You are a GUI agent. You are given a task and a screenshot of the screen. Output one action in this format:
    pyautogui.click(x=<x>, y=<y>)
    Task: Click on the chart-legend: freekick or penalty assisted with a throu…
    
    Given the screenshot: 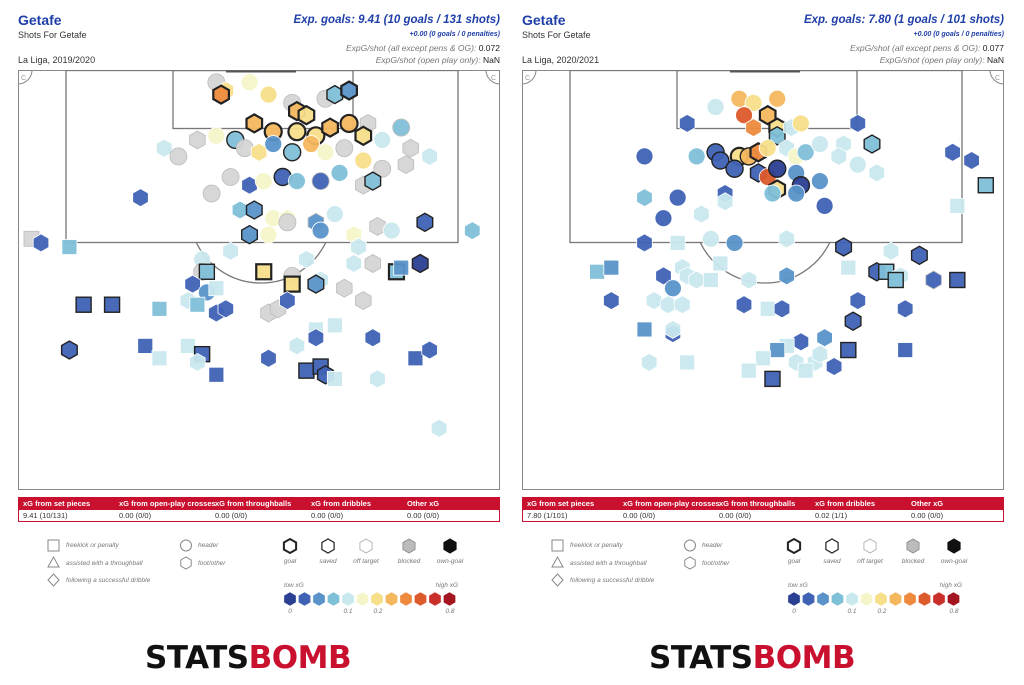 What is the action you would take?
    pyautogui.click(x=259, y=580)
    